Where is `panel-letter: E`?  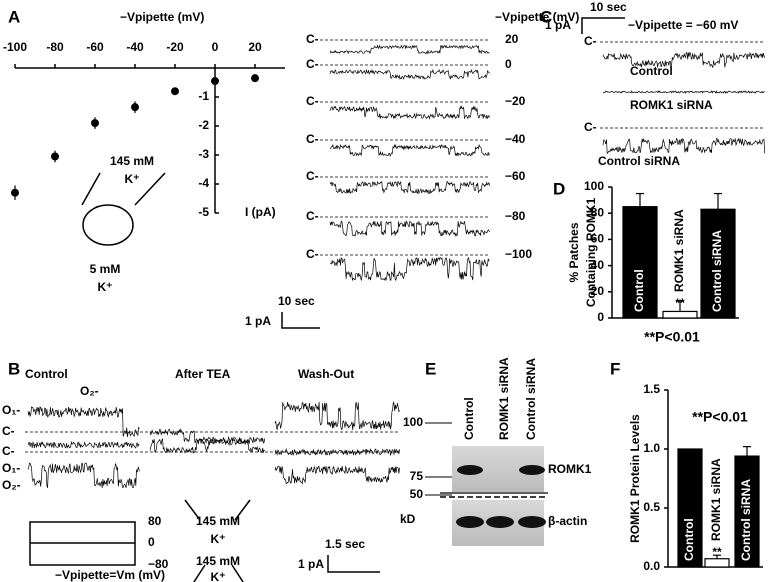 panel-letter: E is located at coordinates (430, 368).